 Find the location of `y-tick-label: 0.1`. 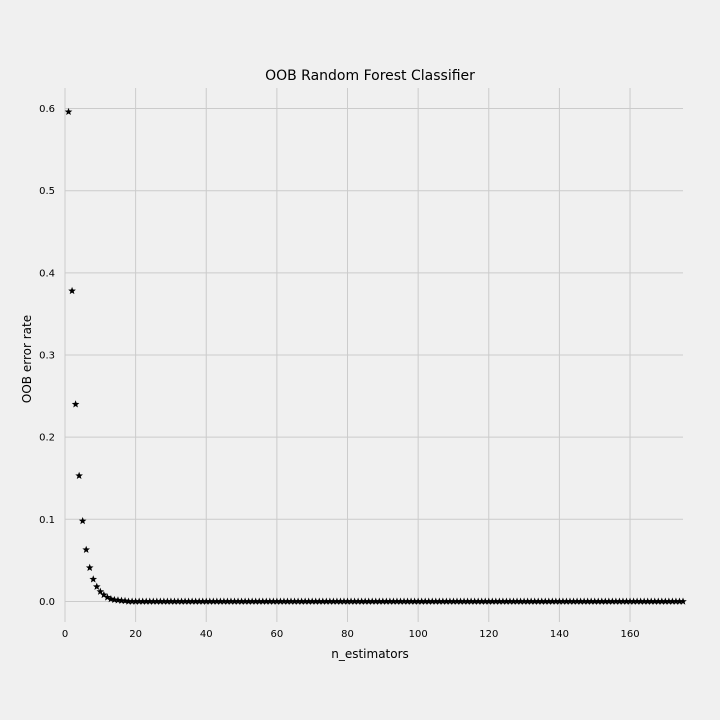

y-tick-label: 0.1 is located at coordinates (47, 520).